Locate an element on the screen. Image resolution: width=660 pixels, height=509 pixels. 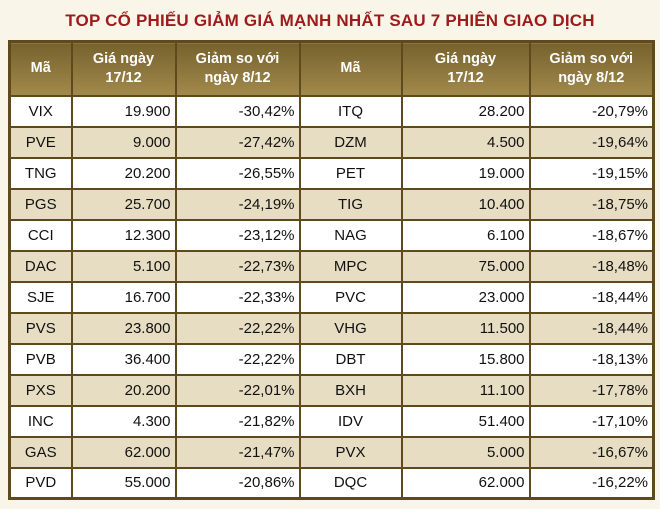
stock-code-cell: PVC is located at coordinates (350, 297).